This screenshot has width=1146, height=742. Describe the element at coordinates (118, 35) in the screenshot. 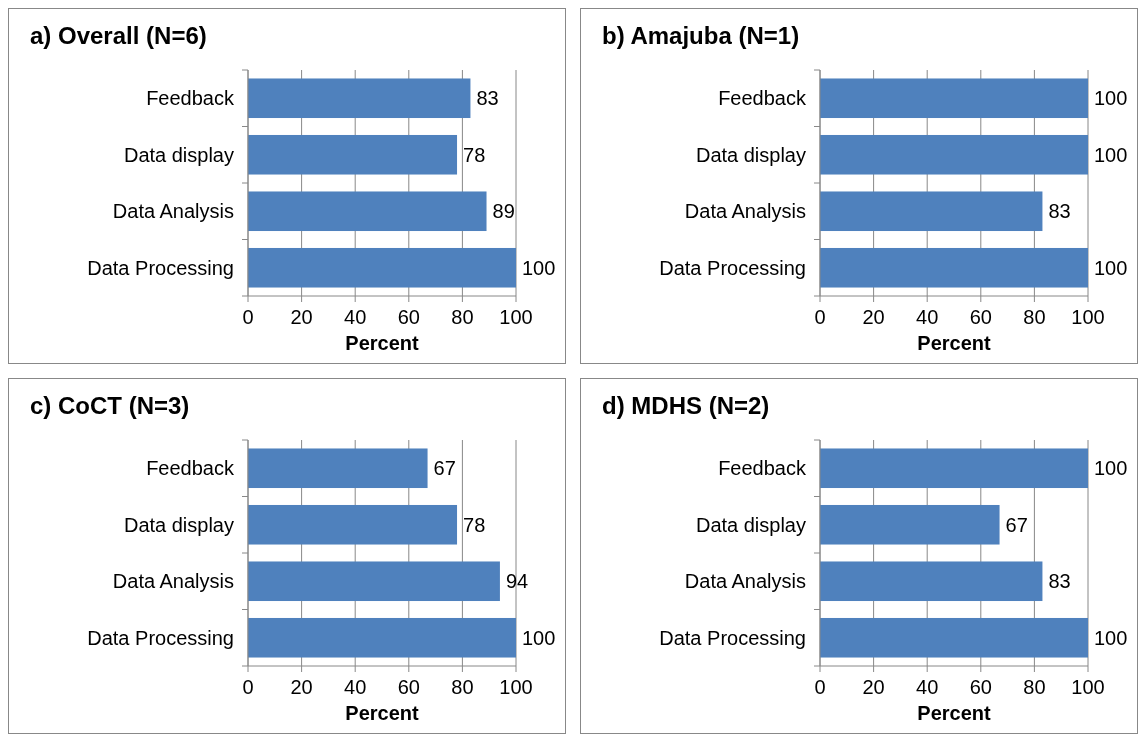

I see `chart-title: a) Overall (N=6)` at that location.